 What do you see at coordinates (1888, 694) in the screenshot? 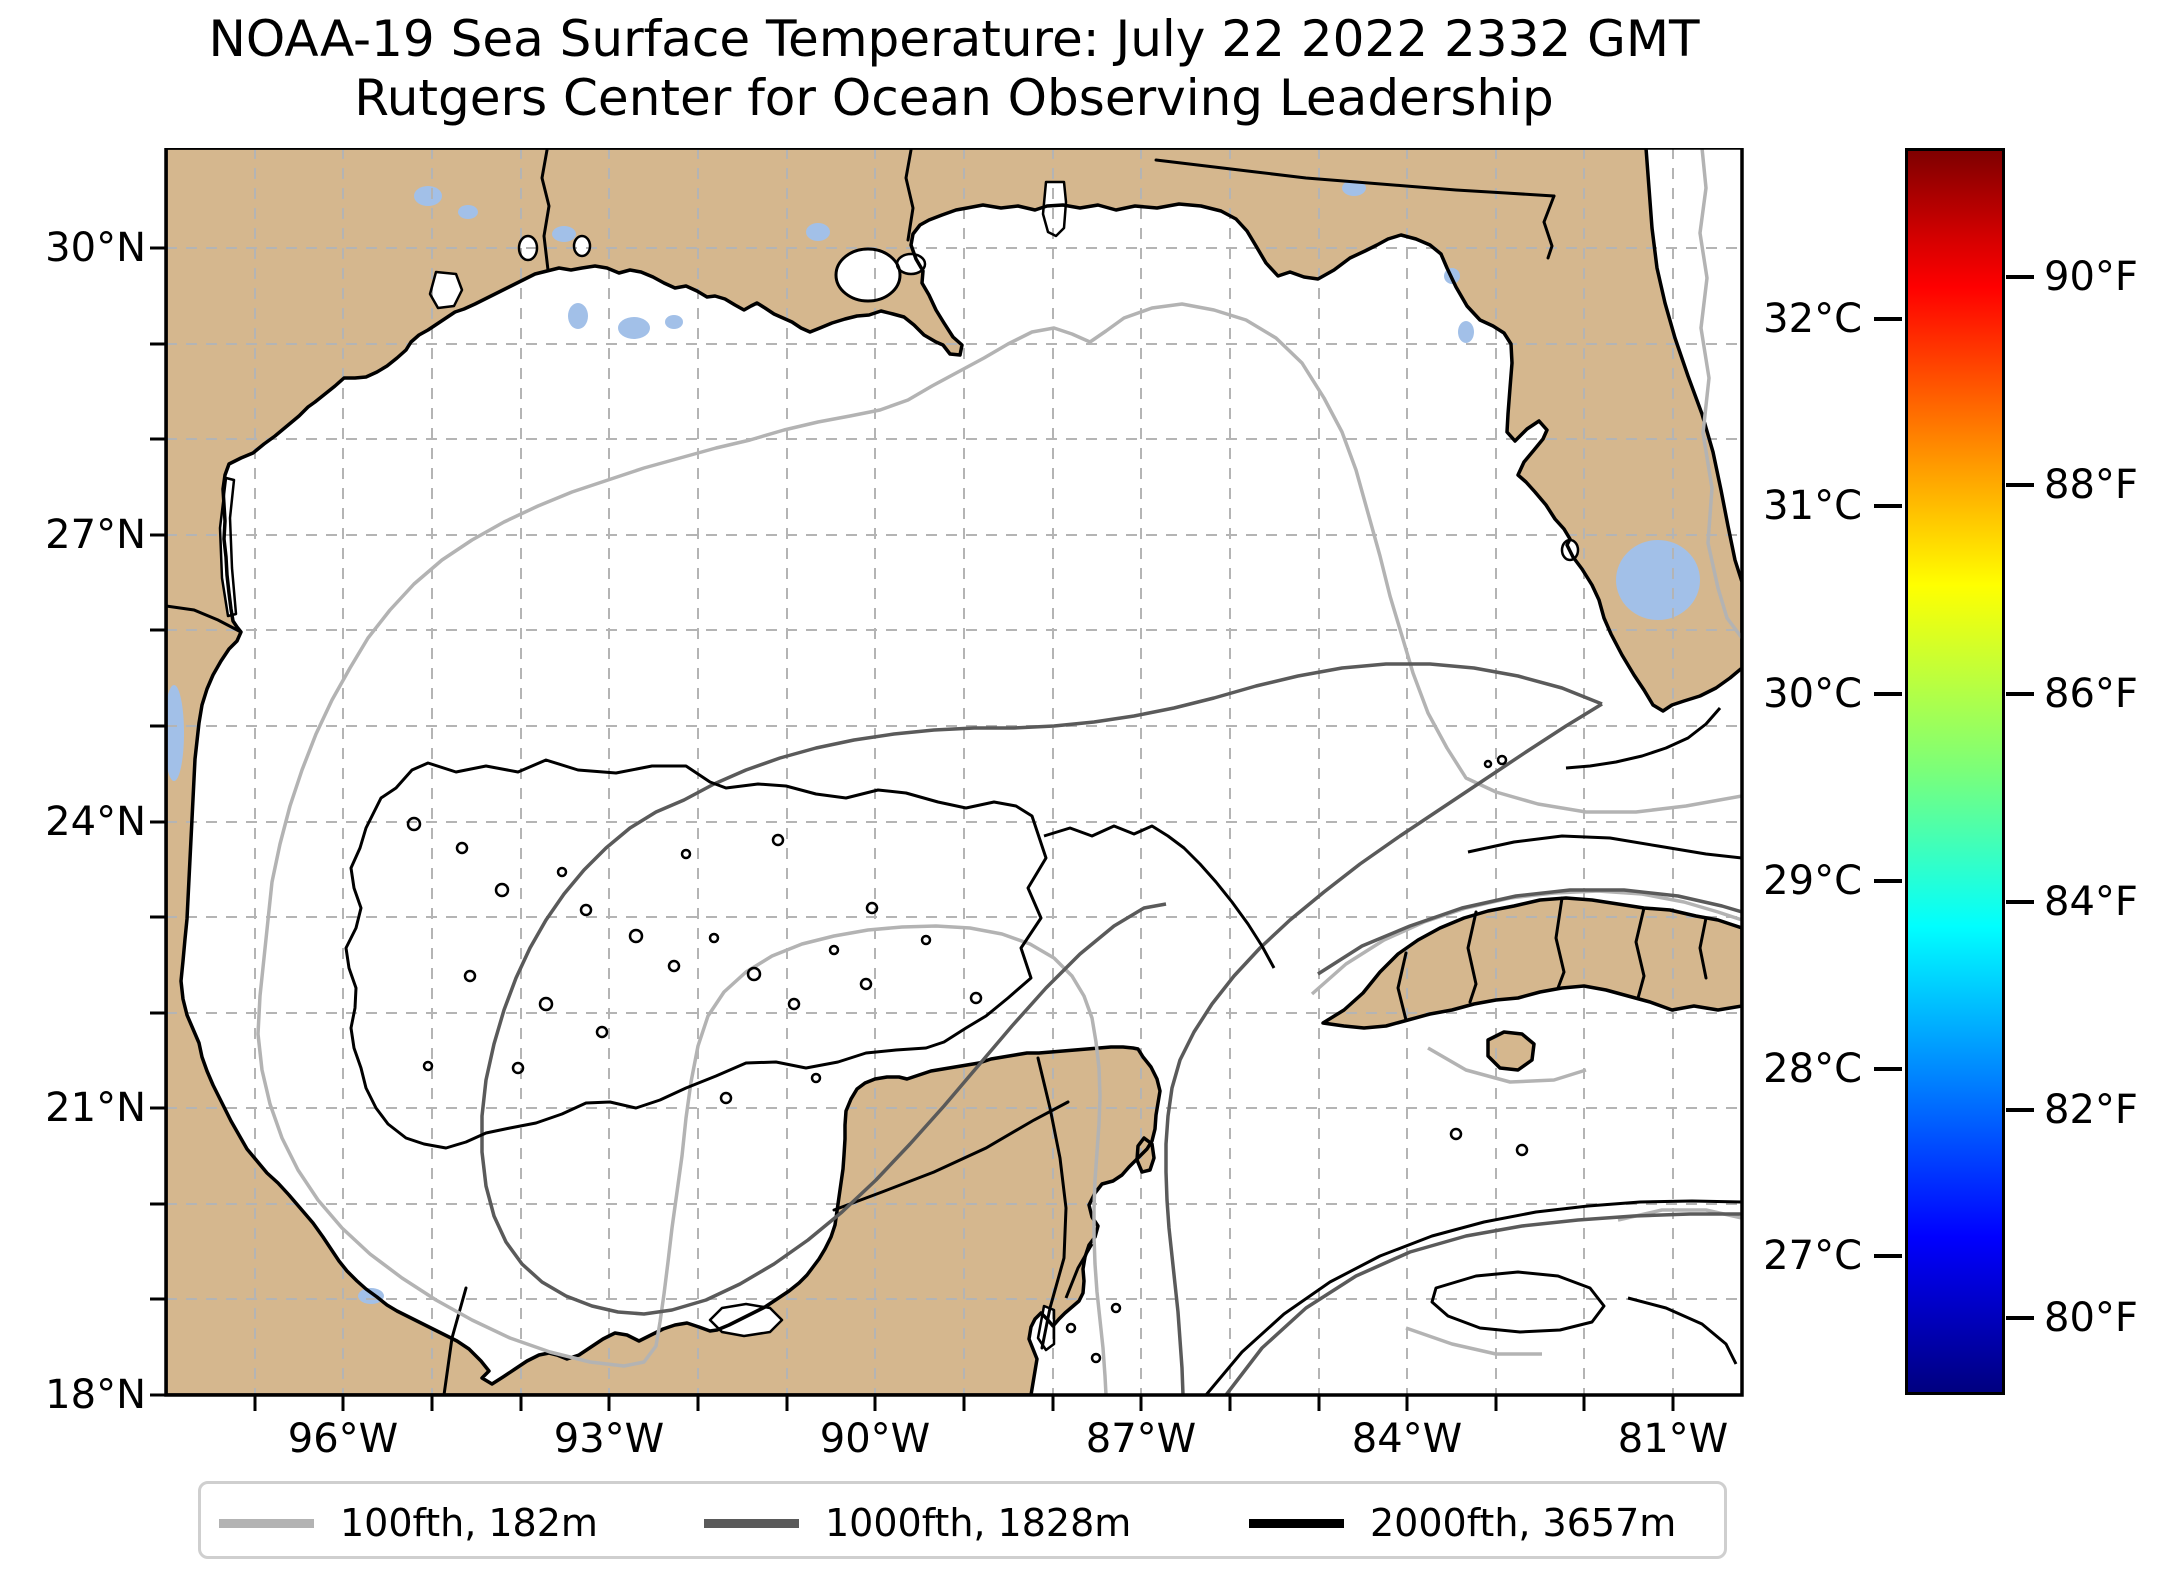
I see `cb-tick-30c` at bounding box center [1888, 694].